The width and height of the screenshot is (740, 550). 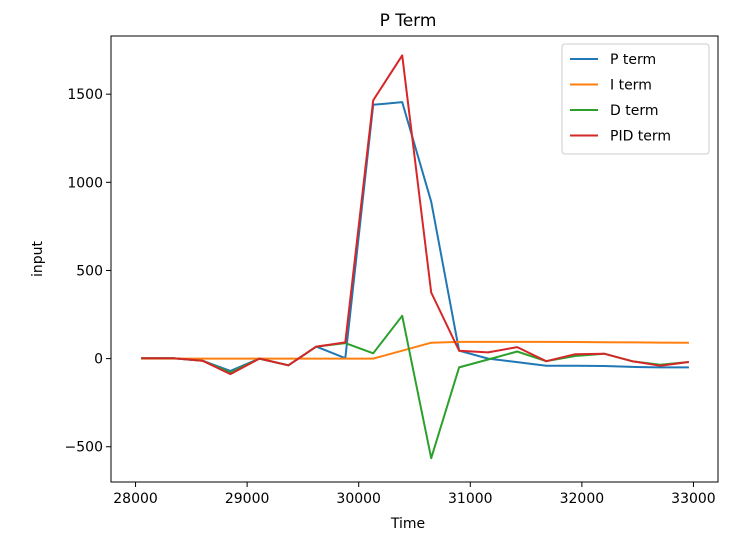 What do you see at coordinates (408, 21) in the screenshot?
I see `chart-title: P Term` at bounding box center [408, 21].